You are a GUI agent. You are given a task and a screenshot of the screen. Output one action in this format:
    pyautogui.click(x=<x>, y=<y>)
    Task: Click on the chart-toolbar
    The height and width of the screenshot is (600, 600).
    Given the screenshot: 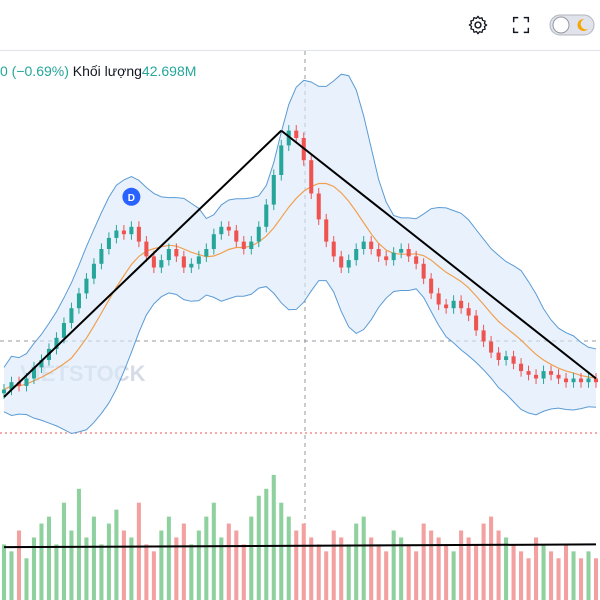 What is the action you would take?
    pyautogui.click(x=300, y=25)
    